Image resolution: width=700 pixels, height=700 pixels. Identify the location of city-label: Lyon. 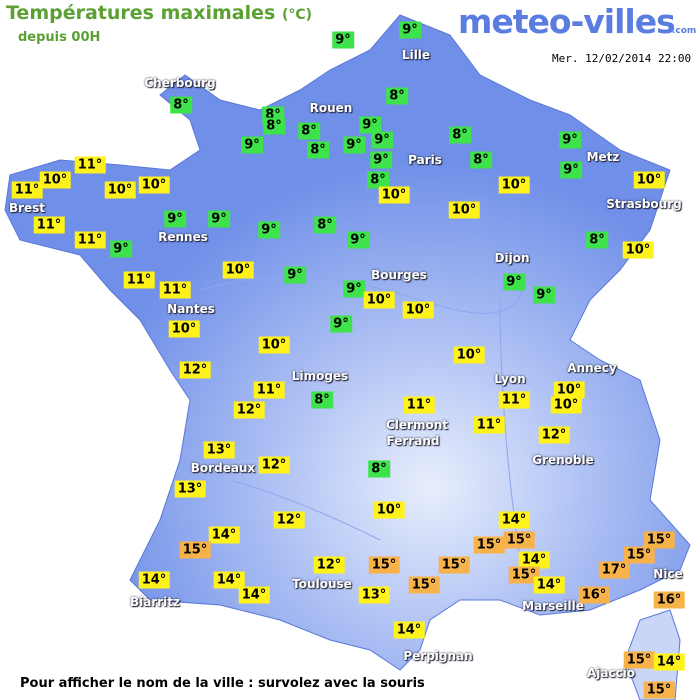
(510, 379).